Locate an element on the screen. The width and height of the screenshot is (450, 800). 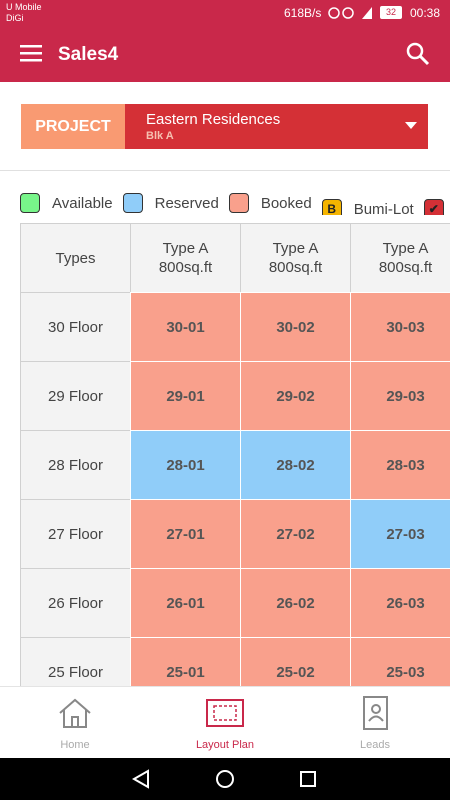
legend-swatch: ✔ is located at coordinates (433, 207).